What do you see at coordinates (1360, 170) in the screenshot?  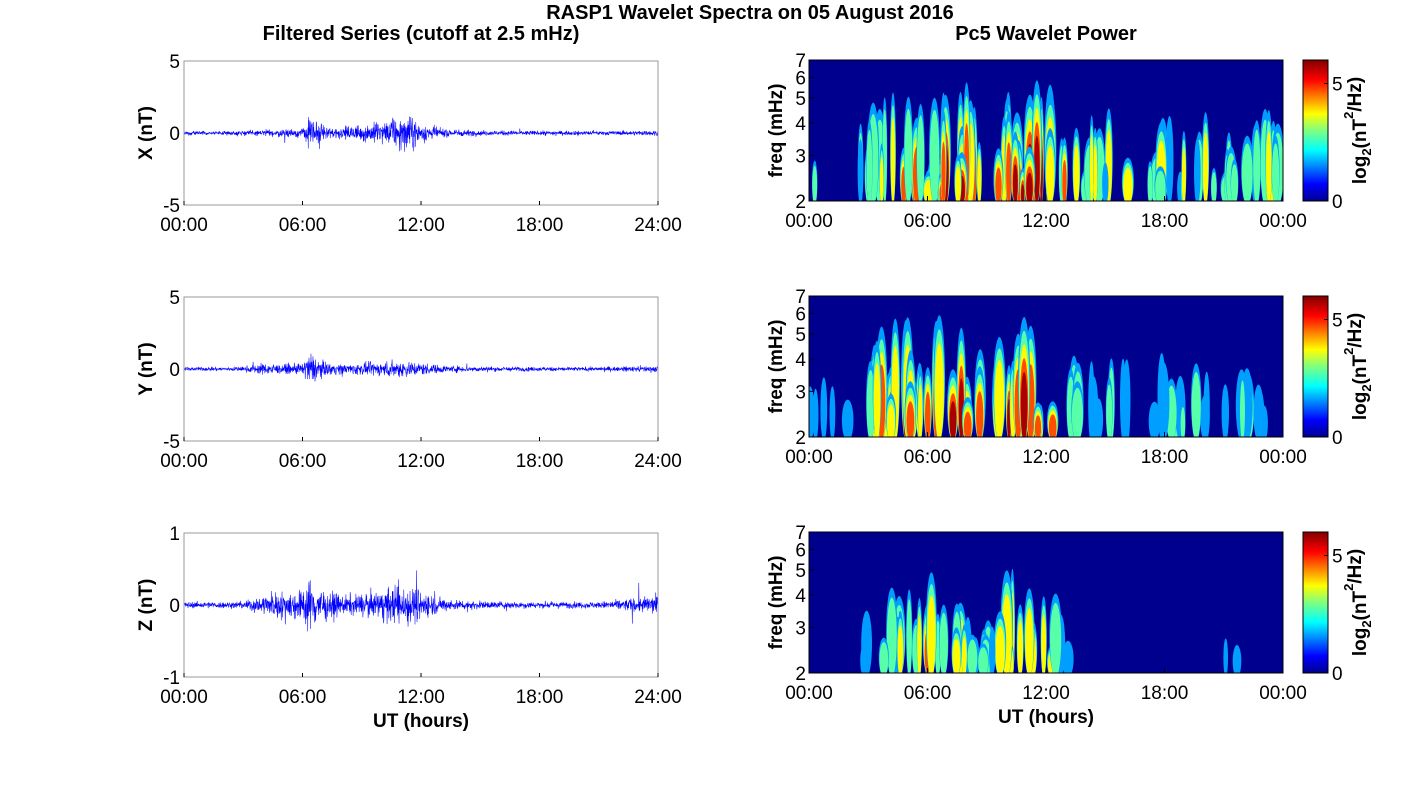 I see `colorbar-label-part: log` at bounding box center [1360, 170].